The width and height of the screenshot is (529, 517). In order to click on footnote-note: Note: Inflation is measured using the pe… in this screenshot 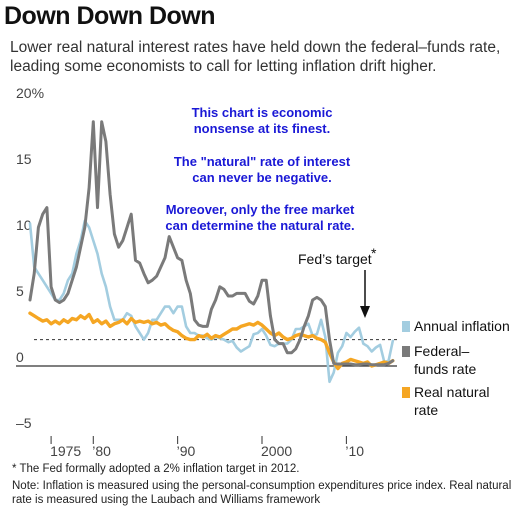, I will do `click(262, 493)`.